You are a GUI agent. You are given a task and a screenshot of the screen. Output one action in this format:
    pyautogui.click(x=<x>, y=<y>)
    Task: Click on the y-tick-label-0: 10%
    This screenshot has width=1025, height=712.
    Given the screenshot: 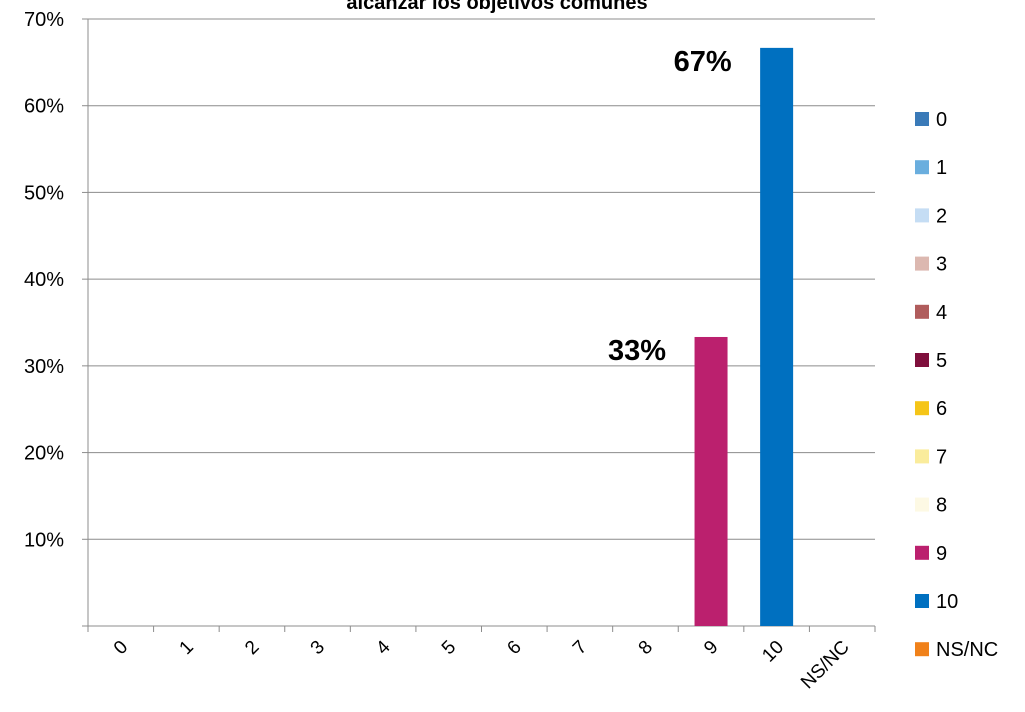 What is the action you would take?
    pyautogui.click(x=44, y=540)
    